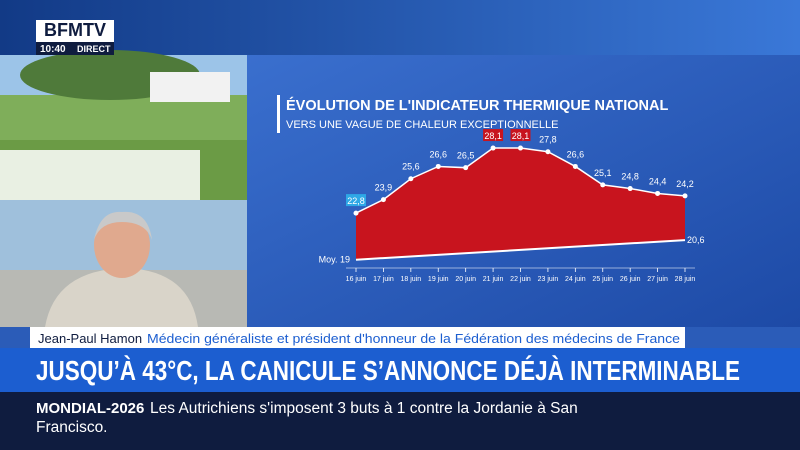 This screenshot has height=450, width=800. What do you see at coordinates (190, 87) in the screenshot?
I see `video-tent` at bounding box center [190, 87].